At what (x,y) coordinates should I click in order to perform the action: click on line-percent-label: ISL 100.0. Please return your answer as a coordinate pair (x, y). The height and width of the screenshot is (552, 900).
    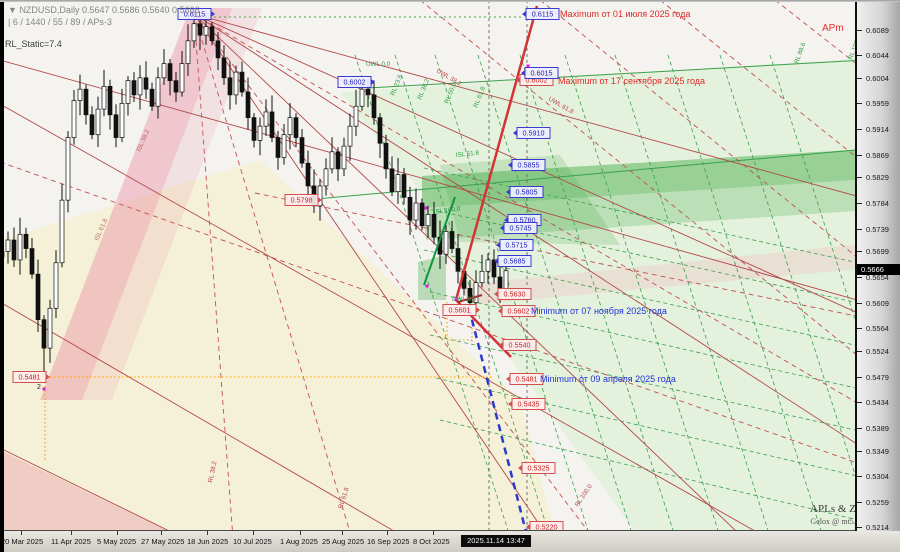
    Looking at the image, I should click on (447, 210).